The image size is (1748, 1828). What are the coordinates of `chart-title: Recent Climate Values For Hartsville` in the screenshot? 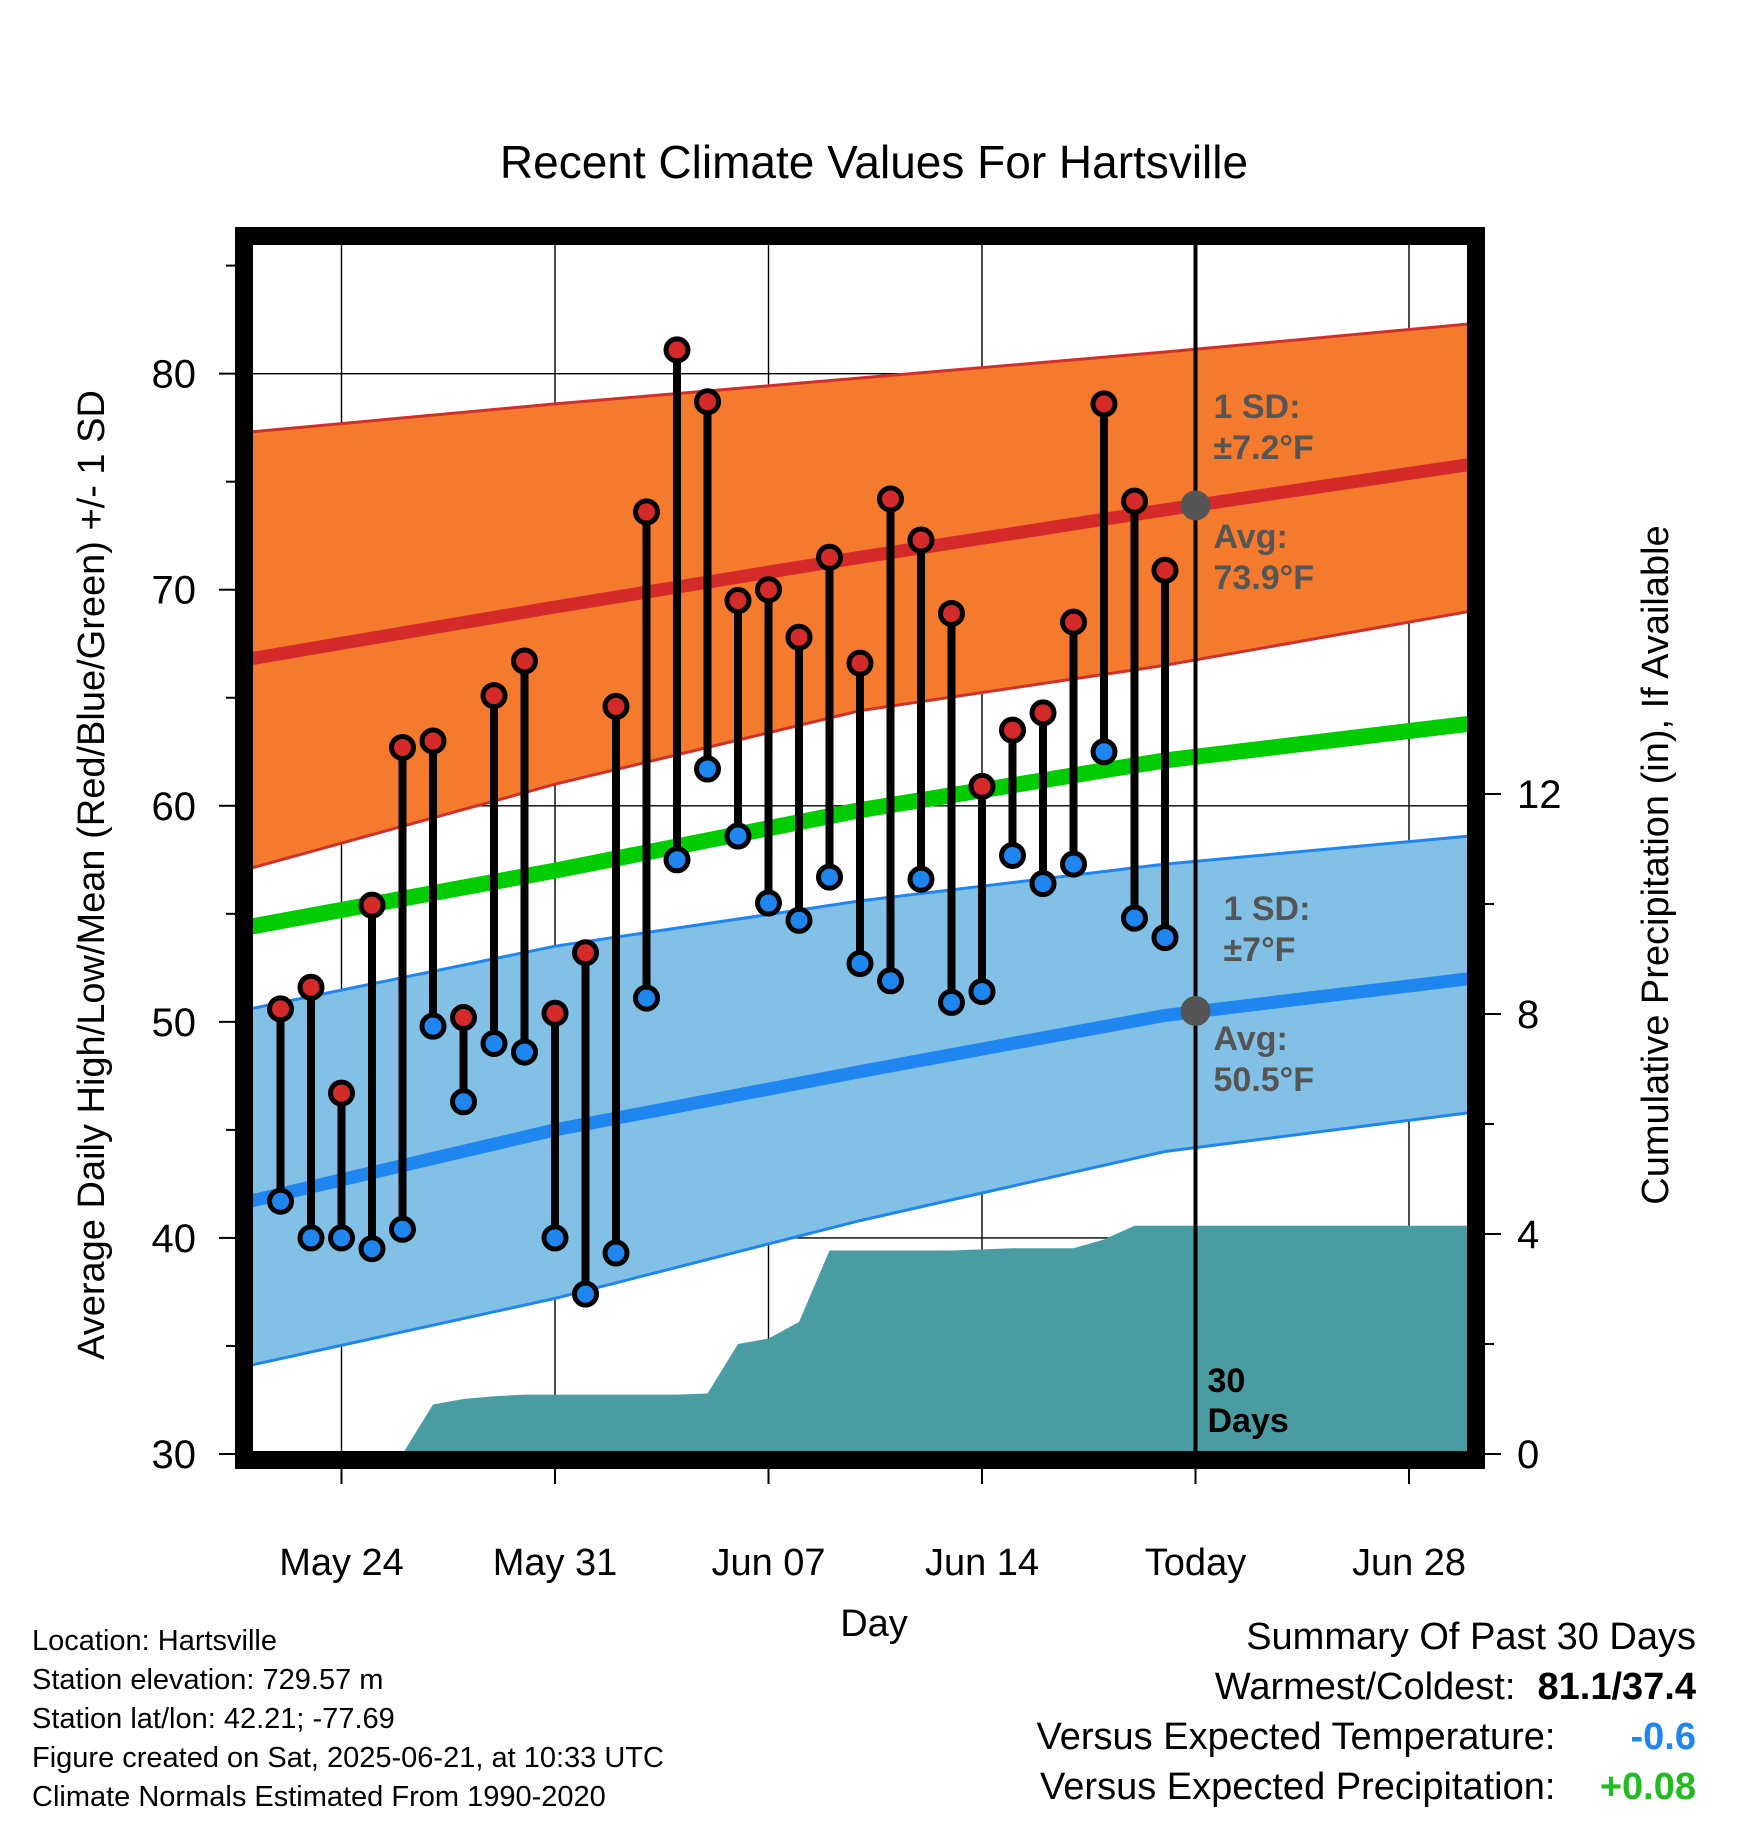 It's located at (874, 162).